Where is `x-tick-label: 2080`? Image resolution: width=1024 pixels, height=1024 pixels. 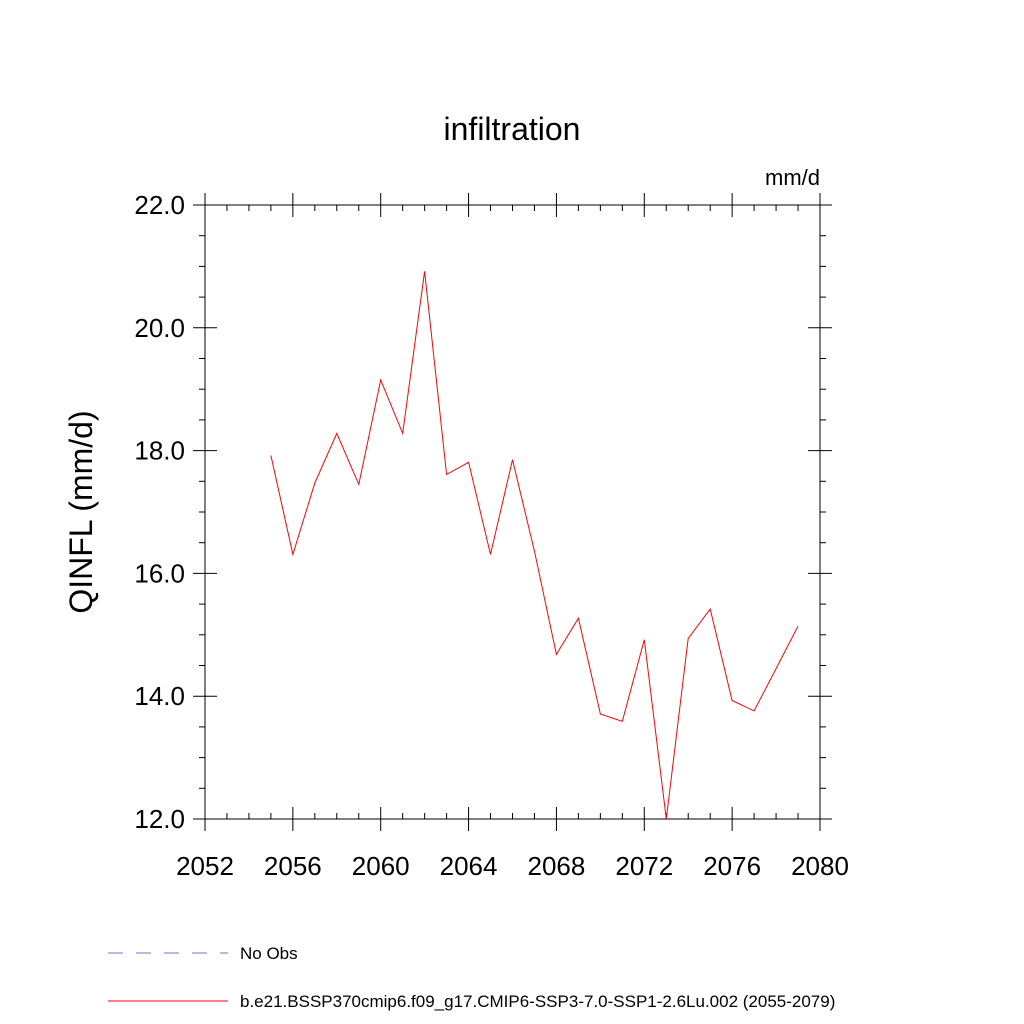
x-tick-label: 2080 is located at coordinates (820, 866).